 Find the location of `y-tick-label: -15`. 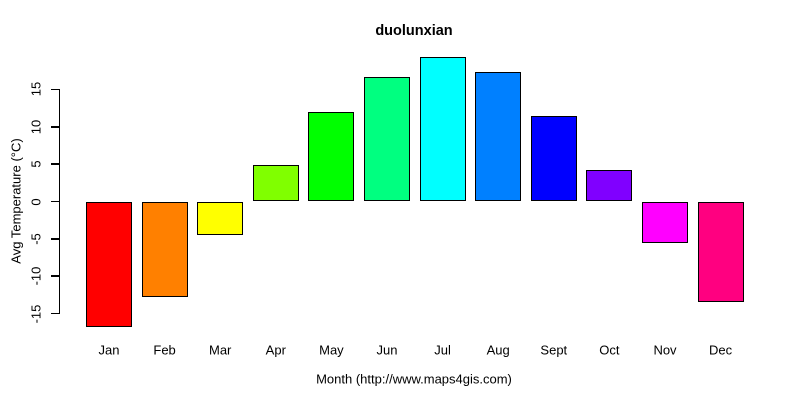

y-tick-label: -15 is located at coordinates (36, 313).